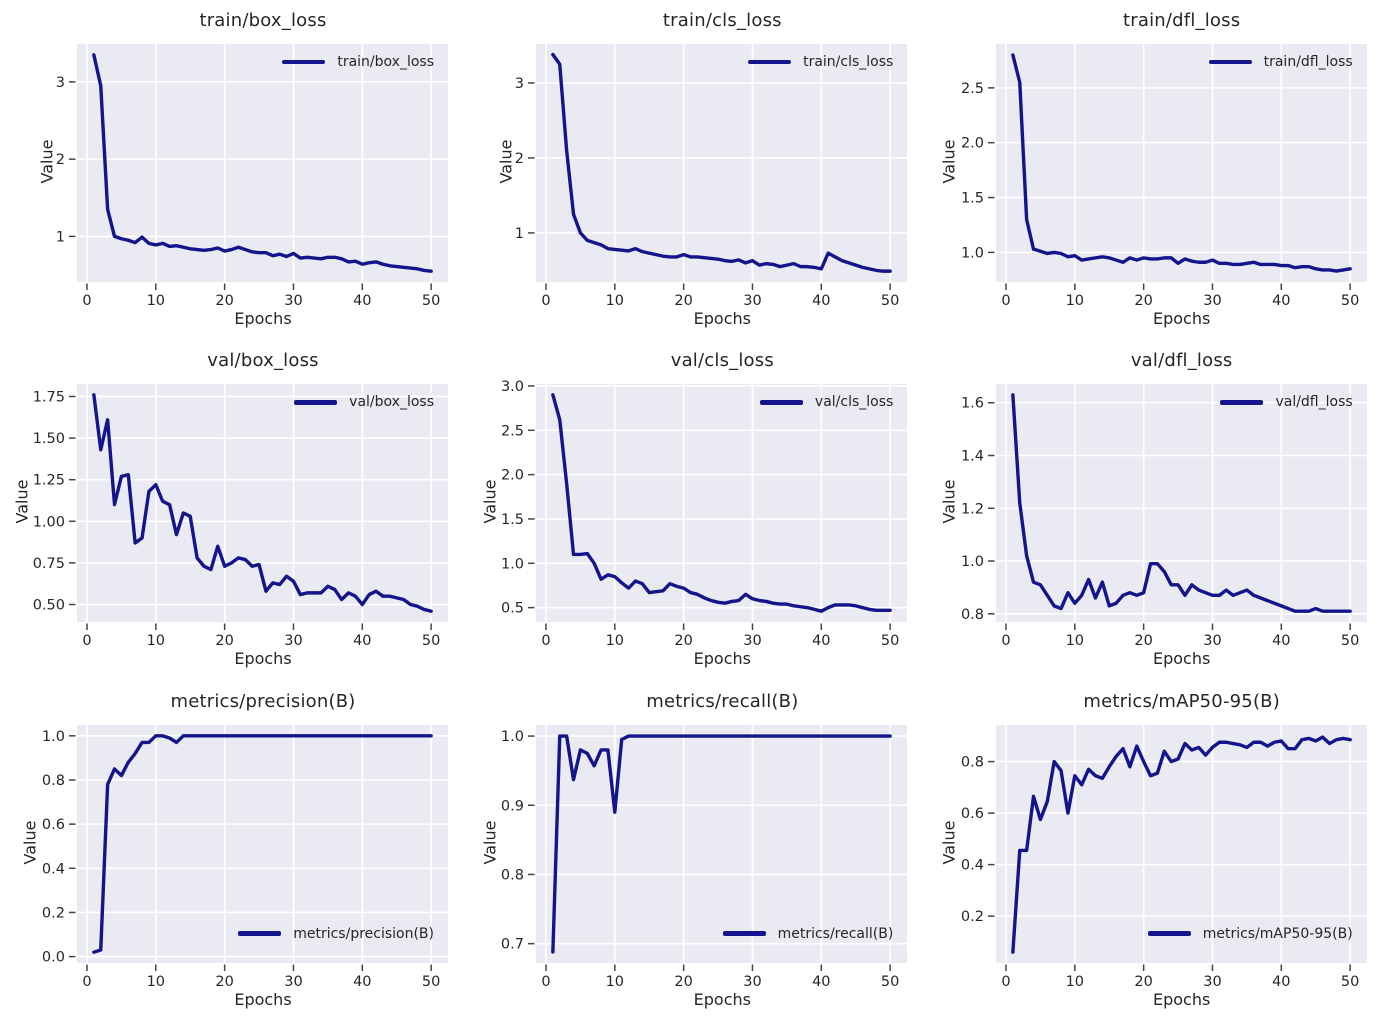  I want to click on chart-title: train/dfl_loss, so click(1182, 20).